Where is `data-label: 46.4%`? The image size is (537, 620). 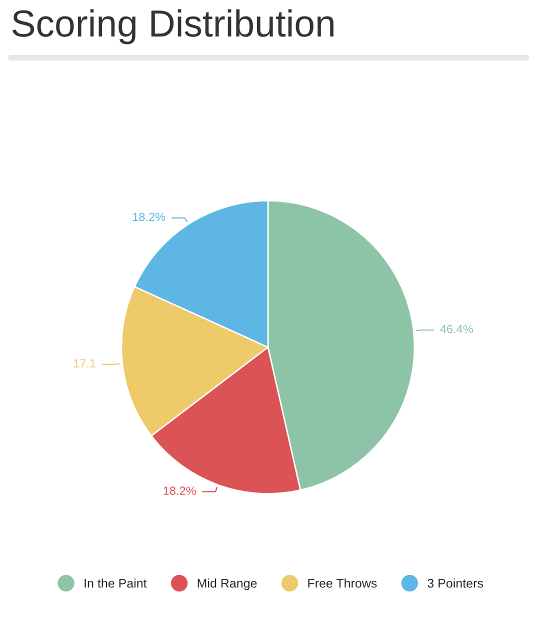
data-label: 46.4% is located at coordinates (456, 329).